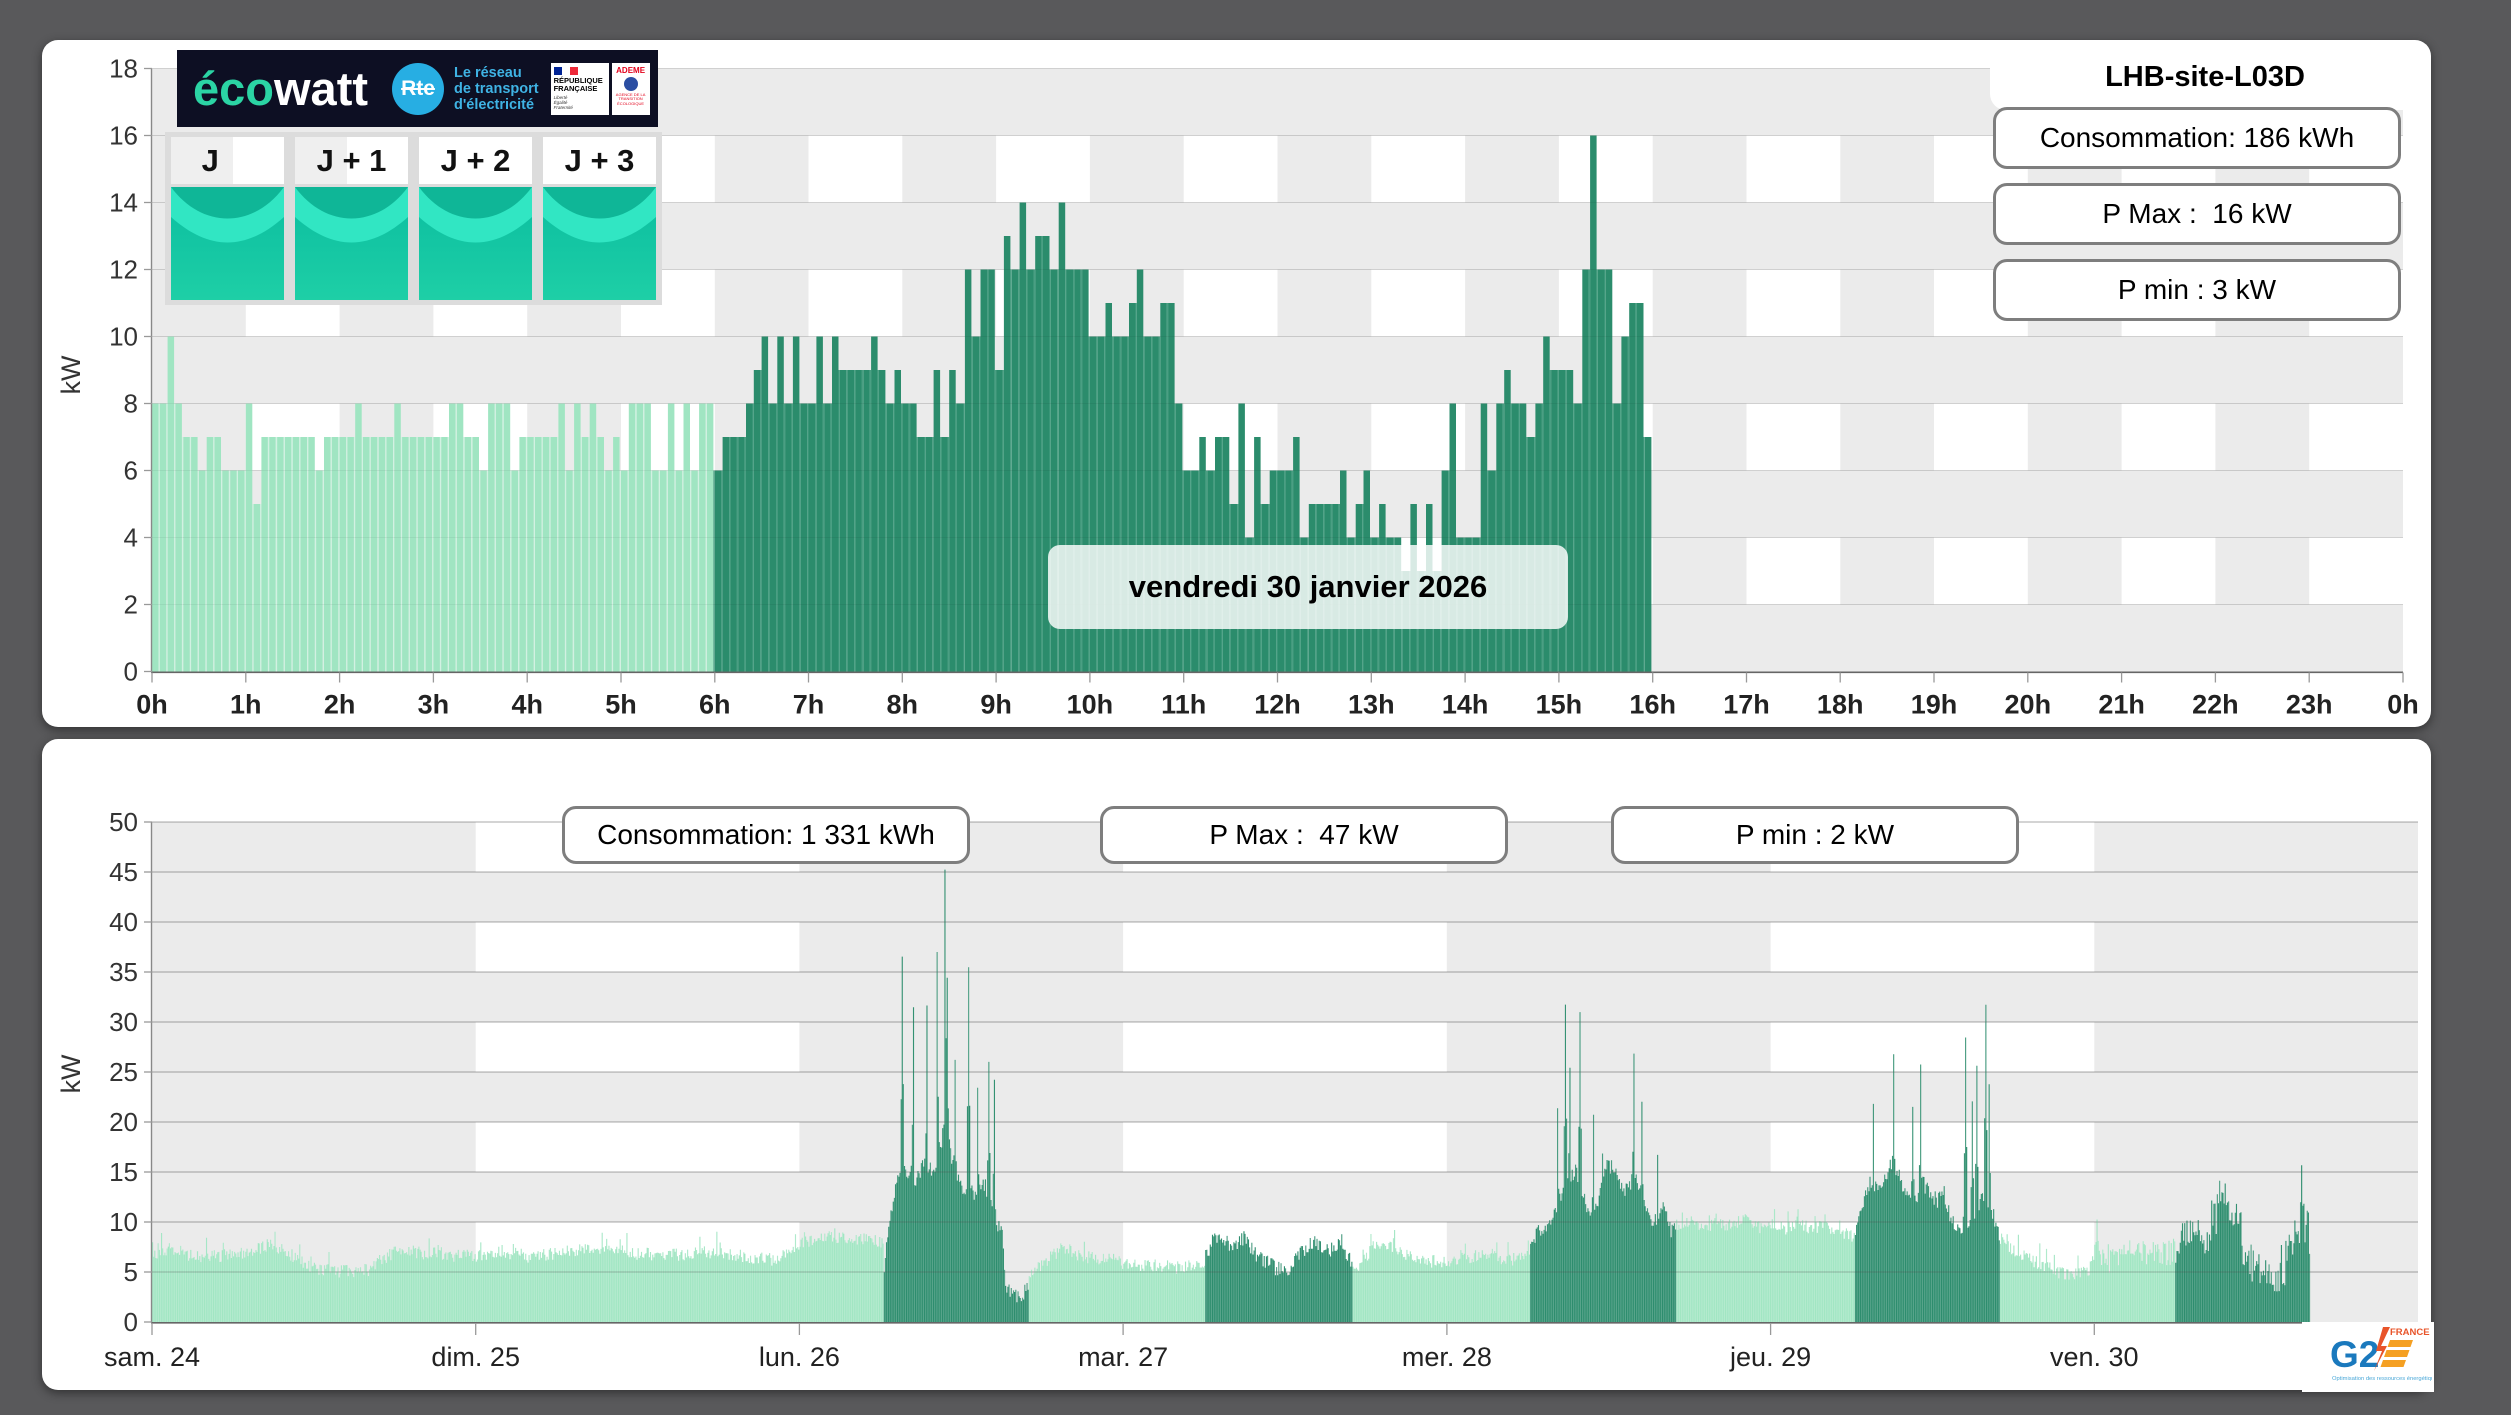  Describe the element at coordinates (123, 1022) in the screenshot. I see `svg-text: 30` at that location.